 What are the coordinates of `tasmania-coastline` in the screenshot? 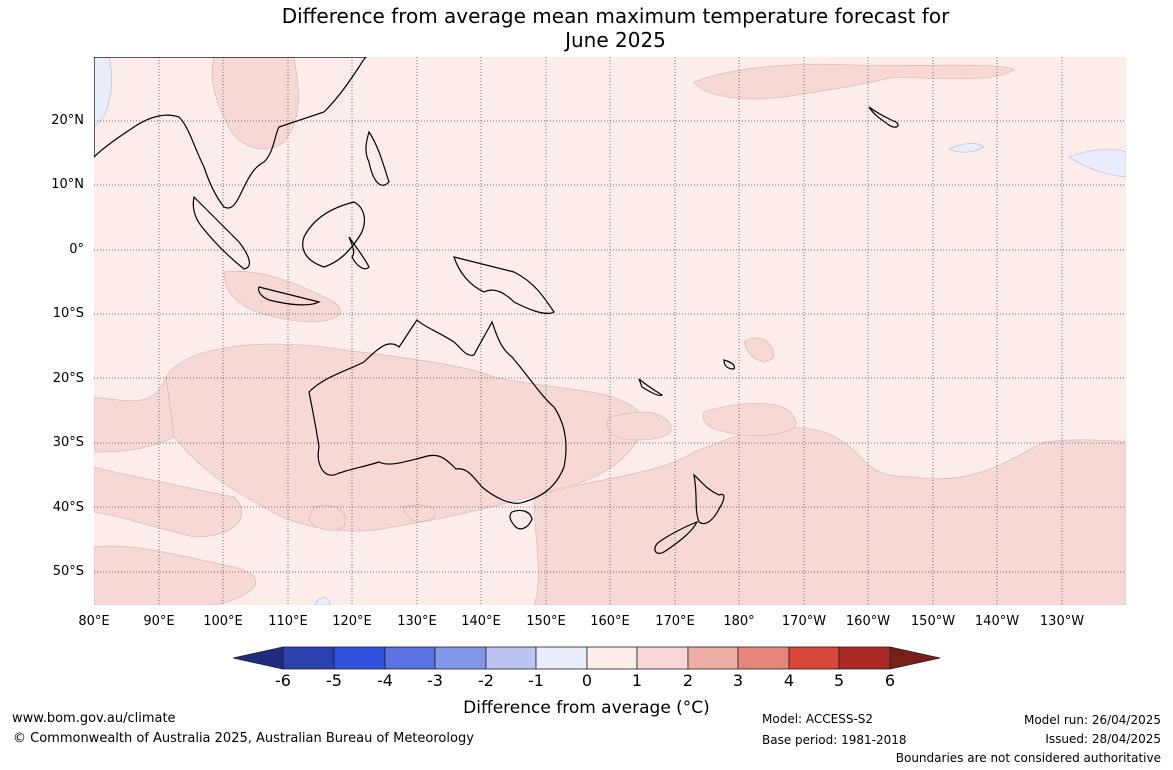 It's located at (521, 519).